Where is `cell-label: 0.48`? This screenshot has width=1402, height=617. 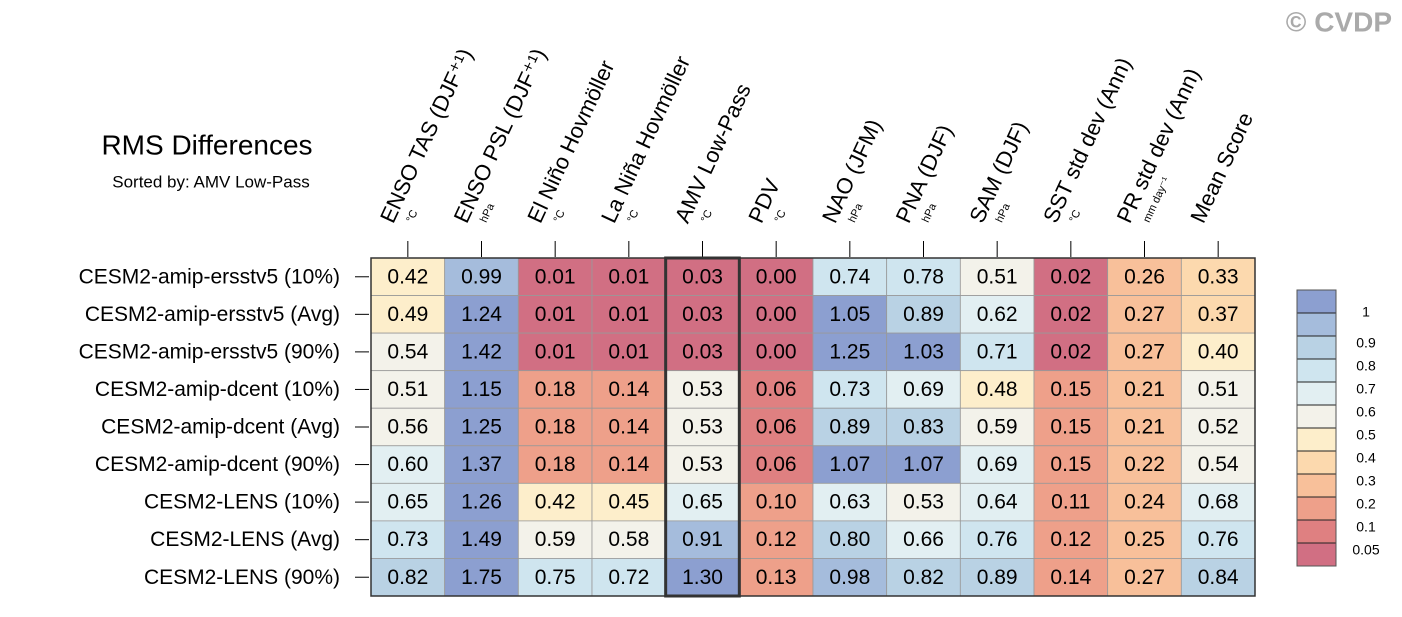 cell-label: 0.48 is located at coordinates (997, 389).